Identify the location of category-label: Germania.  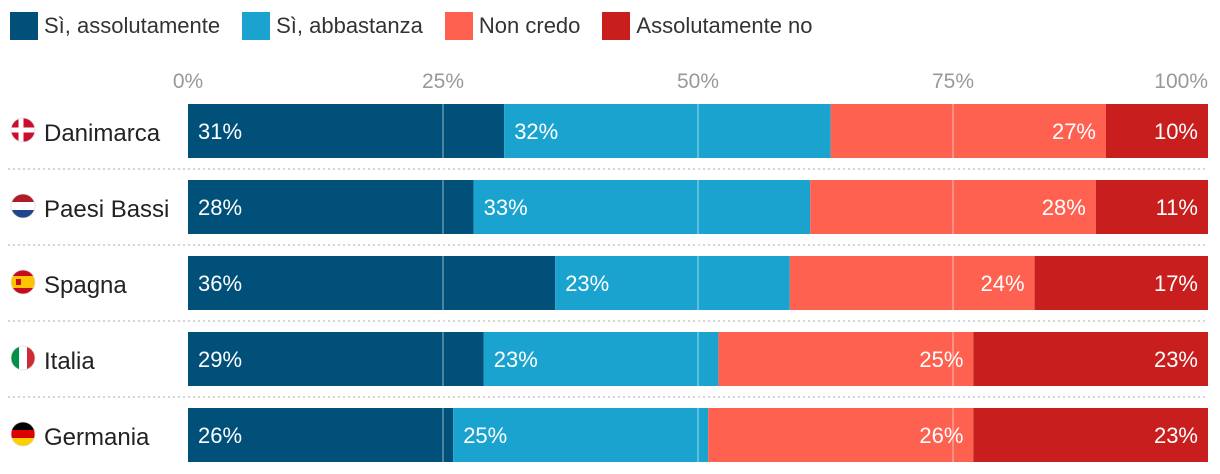
(97, 437).